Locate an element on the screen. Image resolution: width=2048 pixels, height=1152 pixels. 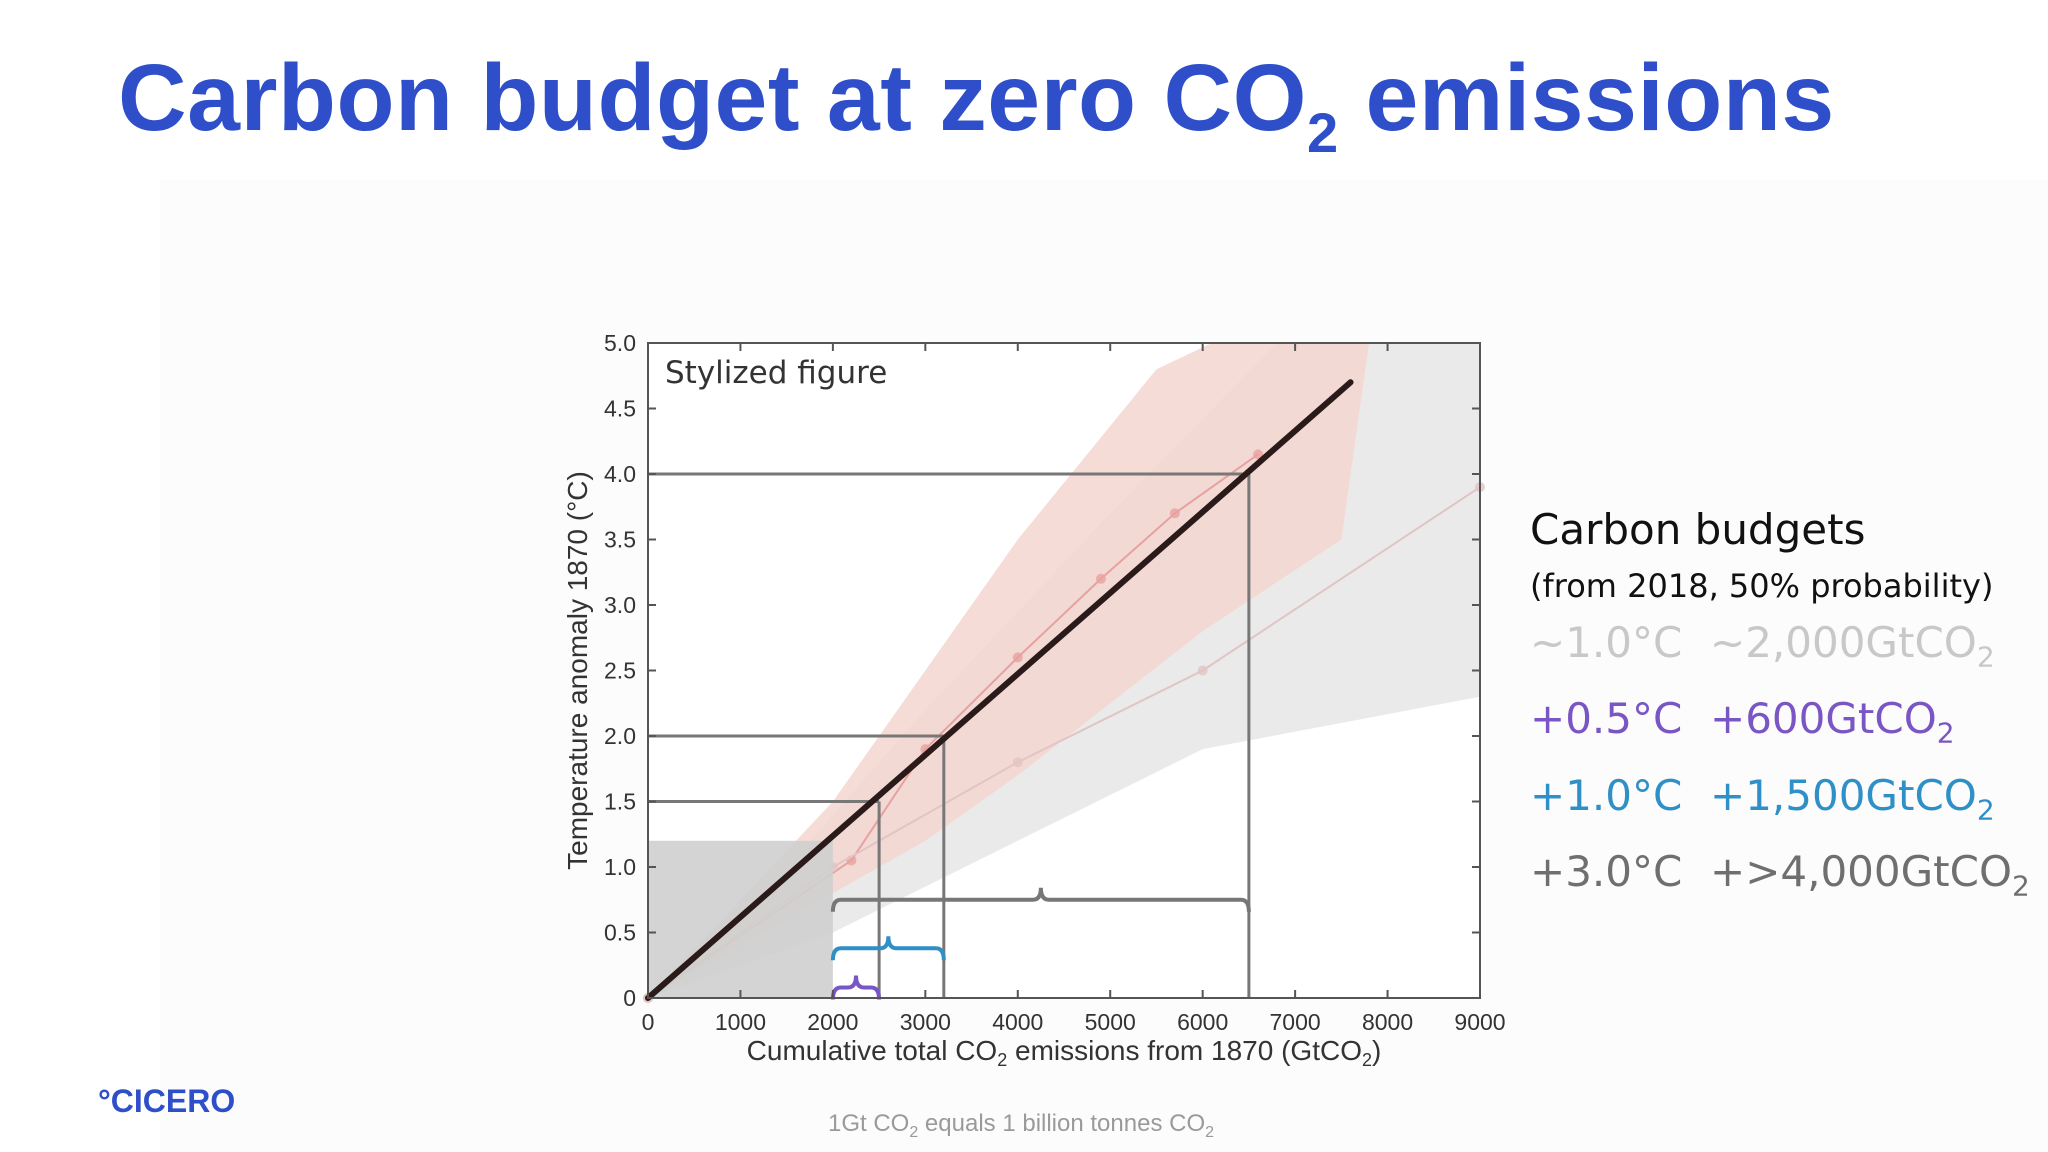
footnote: 1Gt CO2 equals 1 billion tonnes CO2 is located at coordinates (1021, 1125).